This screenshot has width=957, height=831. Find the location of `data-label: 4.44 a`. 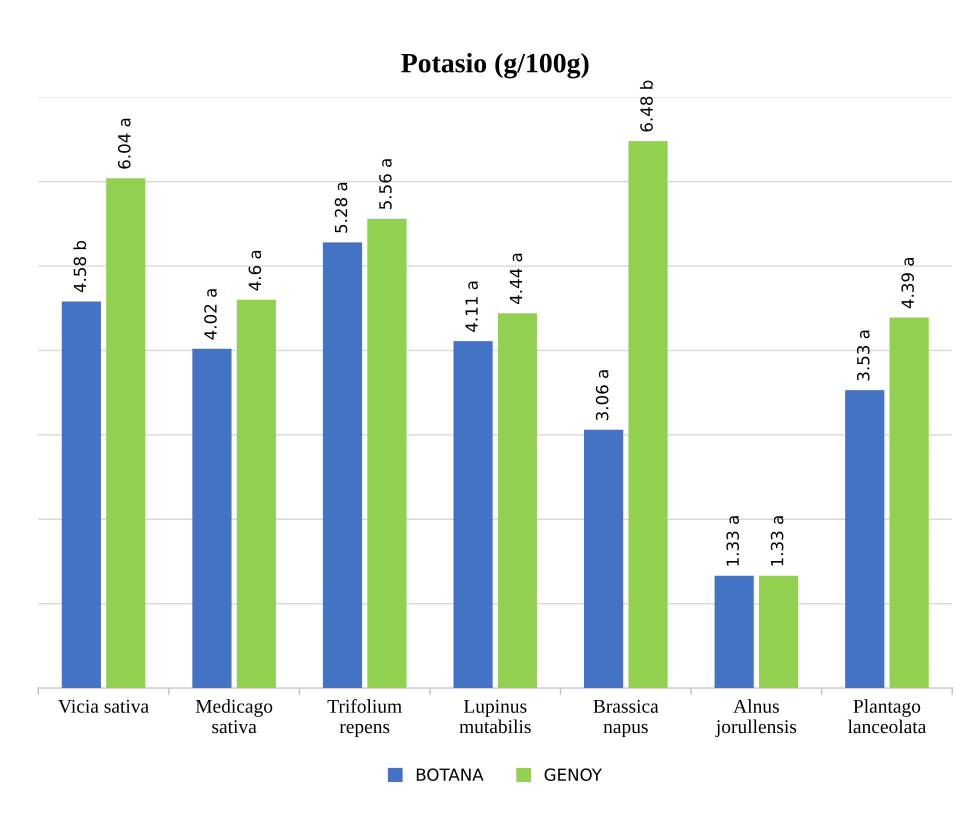

data-label: 4.44 a is located at coordinates (516, 279).